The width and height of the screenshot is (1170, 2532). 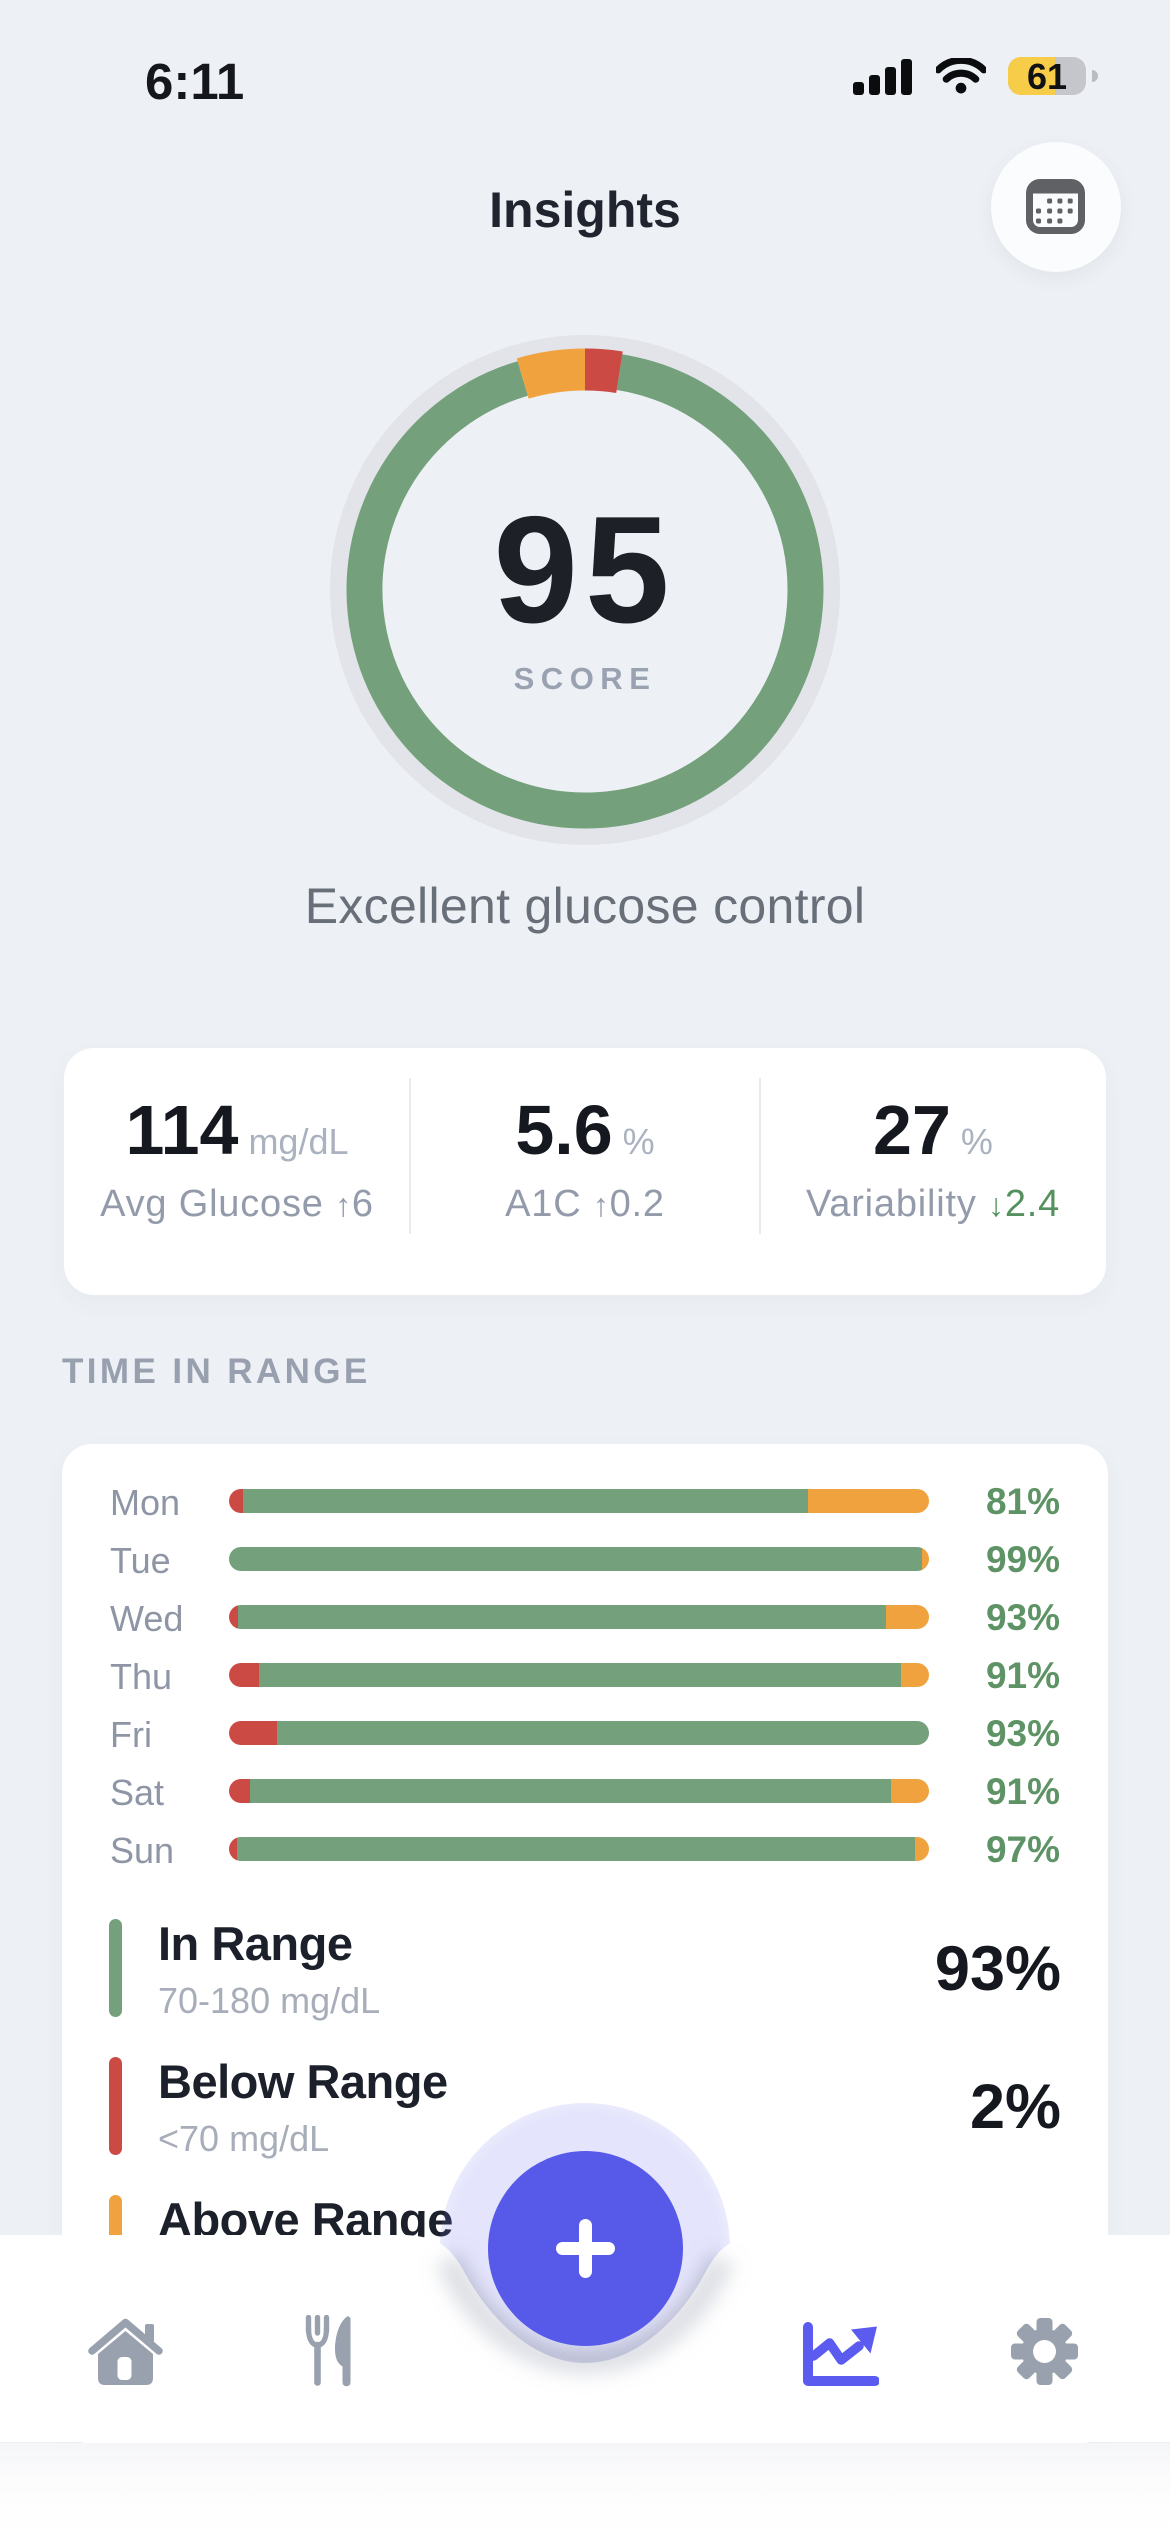 What do you see at coordinates (1047, 76) in the screenshot?
I see `svg-text: 61` at bounding box center [1047, 76].